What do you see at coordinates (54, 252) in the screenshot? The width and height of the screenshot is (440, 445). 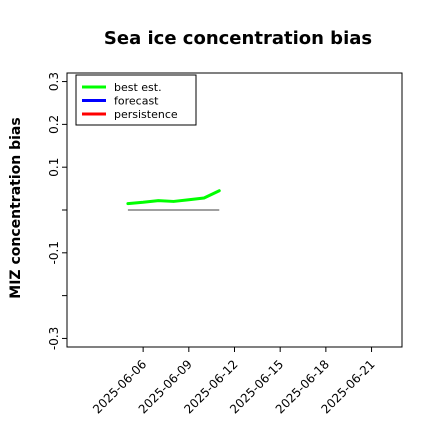 I see `y-tick-label: -0.1` at bounding box center [54, 252].